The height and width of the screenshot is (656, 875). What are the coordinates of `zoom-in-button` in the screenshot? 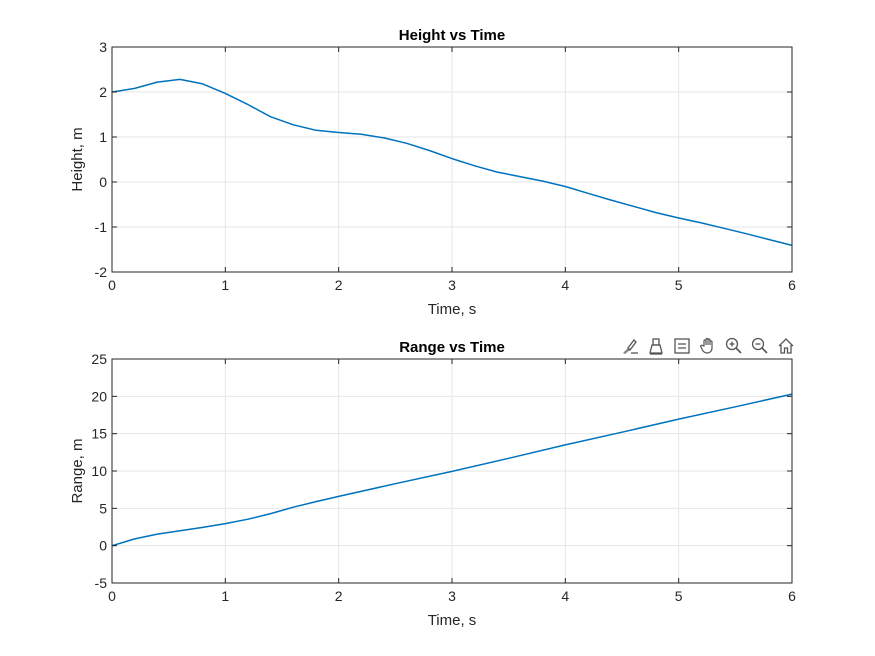 It's located at (734, 346).